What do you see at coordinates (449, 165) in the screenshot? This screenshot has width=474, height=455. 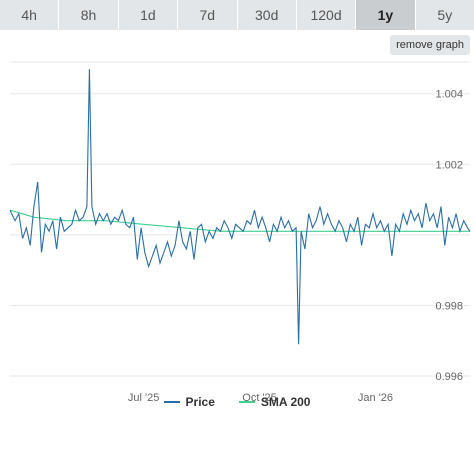 I see `y-tick-label: 1.002` at bounding box center [449, 165].